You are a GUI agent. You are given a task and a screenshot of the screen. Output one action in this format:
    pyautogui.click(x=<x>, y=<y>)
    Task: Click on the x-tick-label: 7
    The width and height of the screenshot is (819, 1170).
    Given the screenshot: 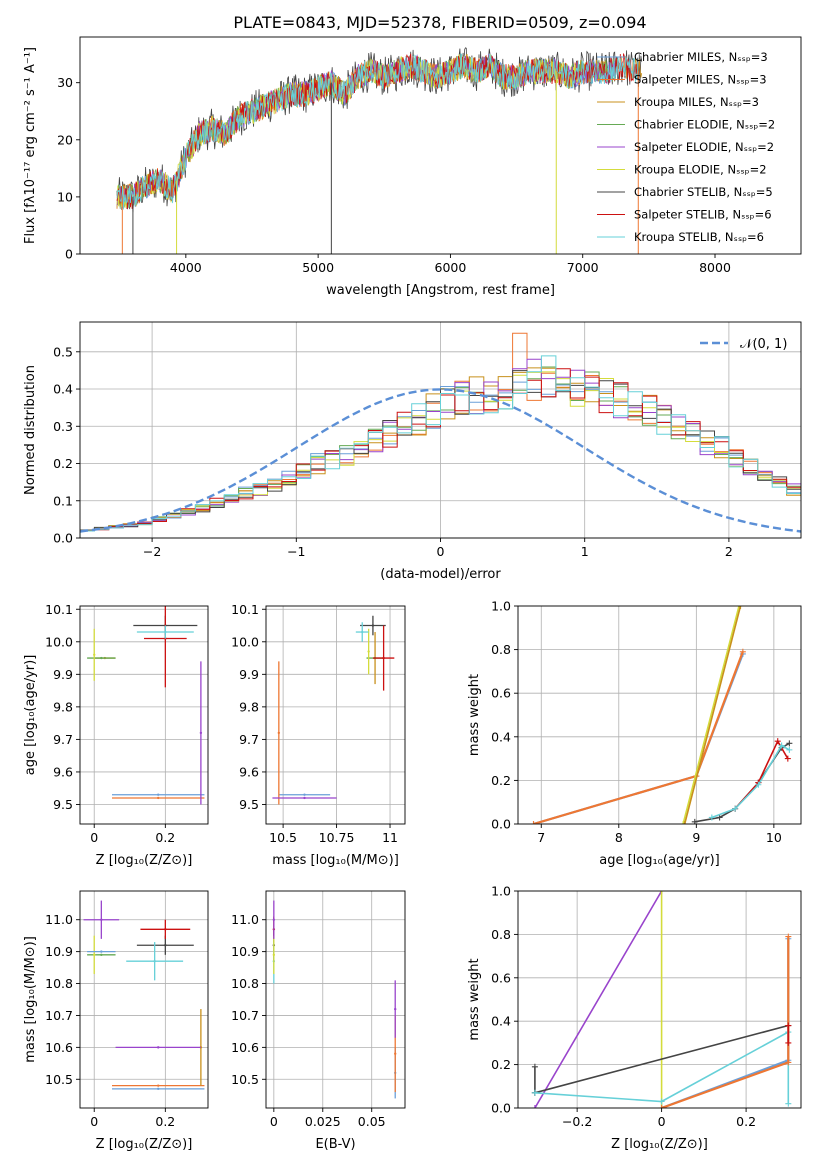 What is the action you would take?
    pyautogui.click(x=541, y=837)
    